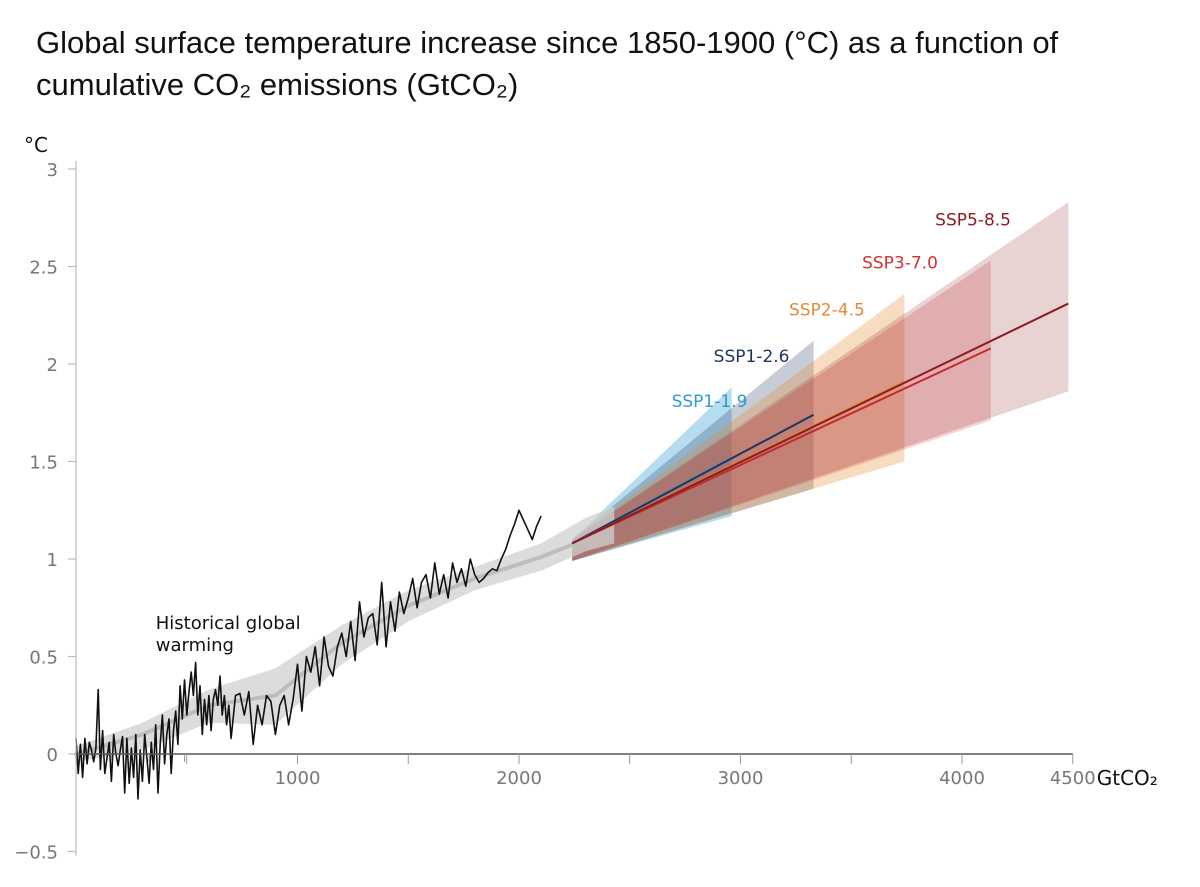 The image size is (1200, 887). I want to click on y-tick-label: 0.5, so click(43, 658).